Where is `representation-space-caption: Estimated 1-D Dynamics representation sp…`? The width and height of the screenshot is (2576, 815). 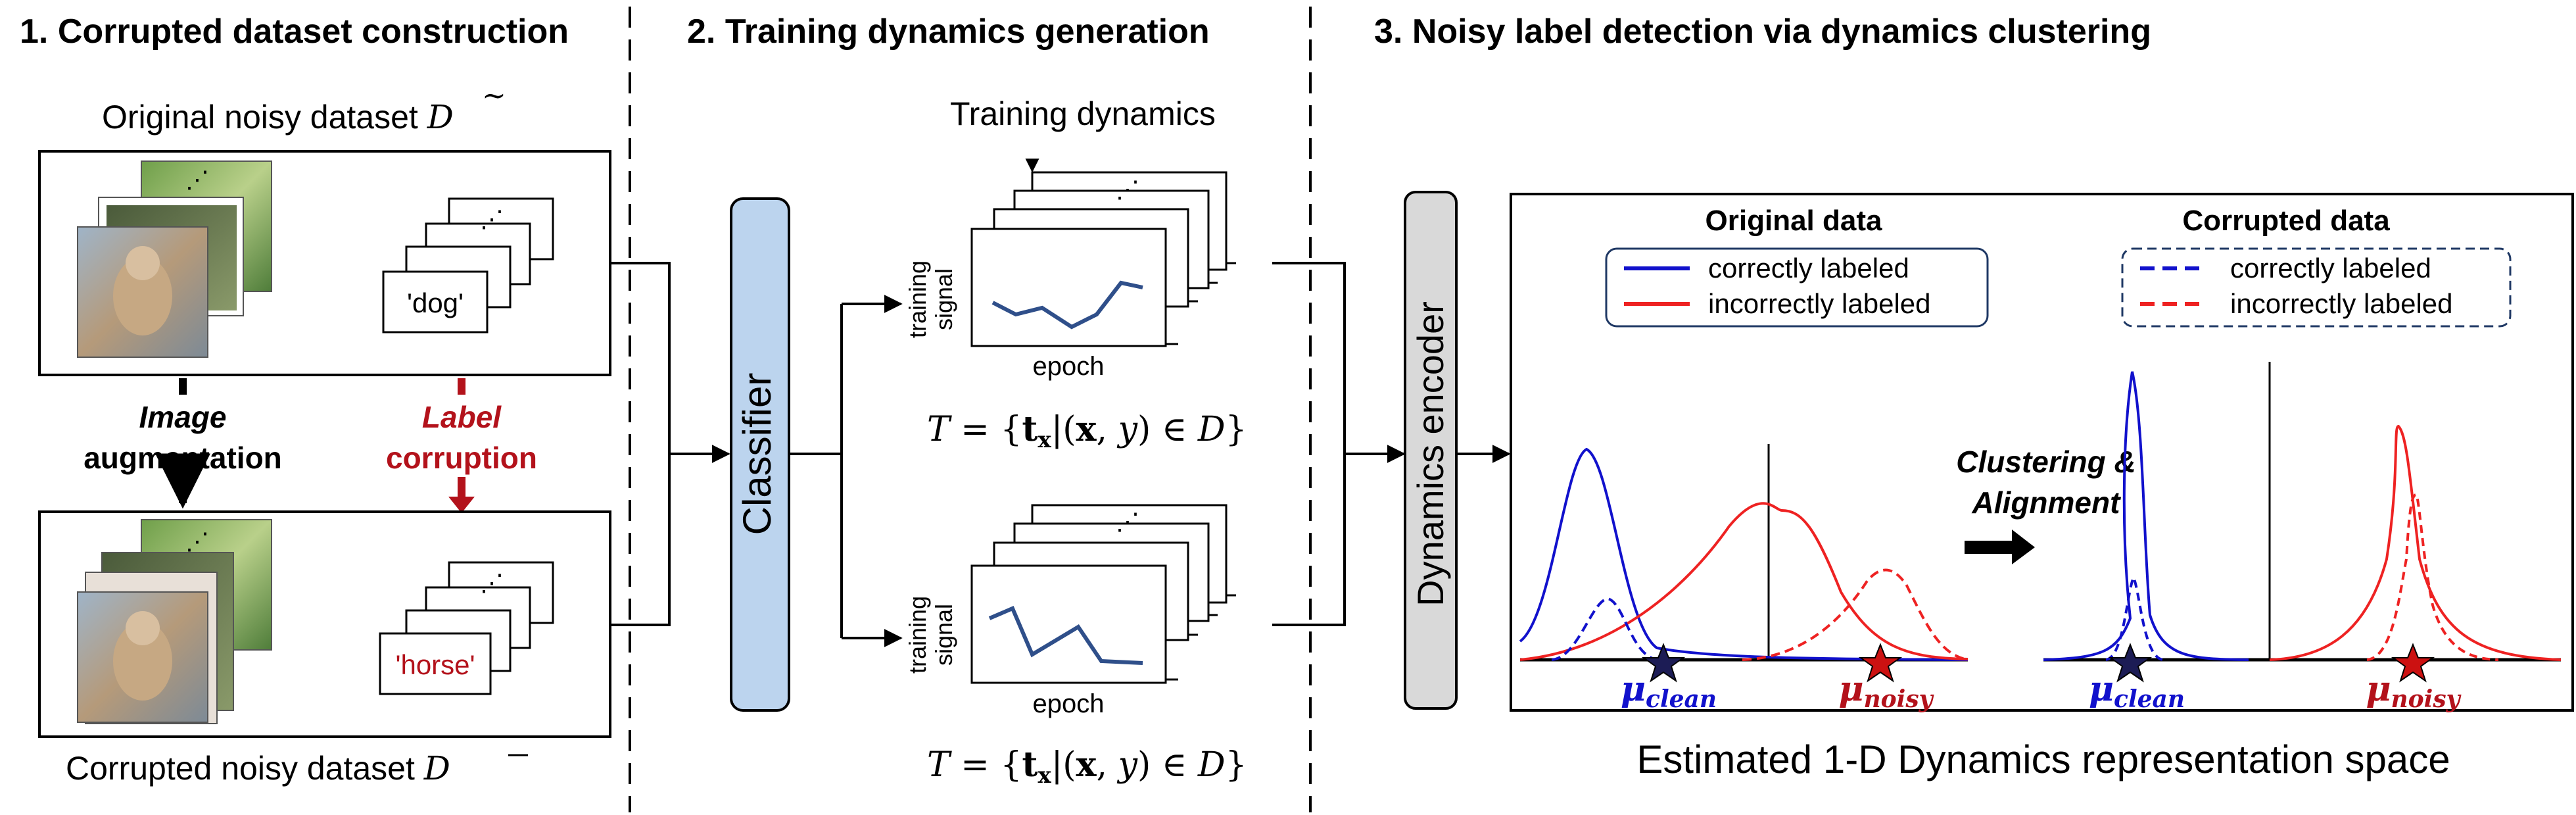 representation-space-caption: Estimated 1-D Dynamics representation sp… is located at coordinates (2043, 759).